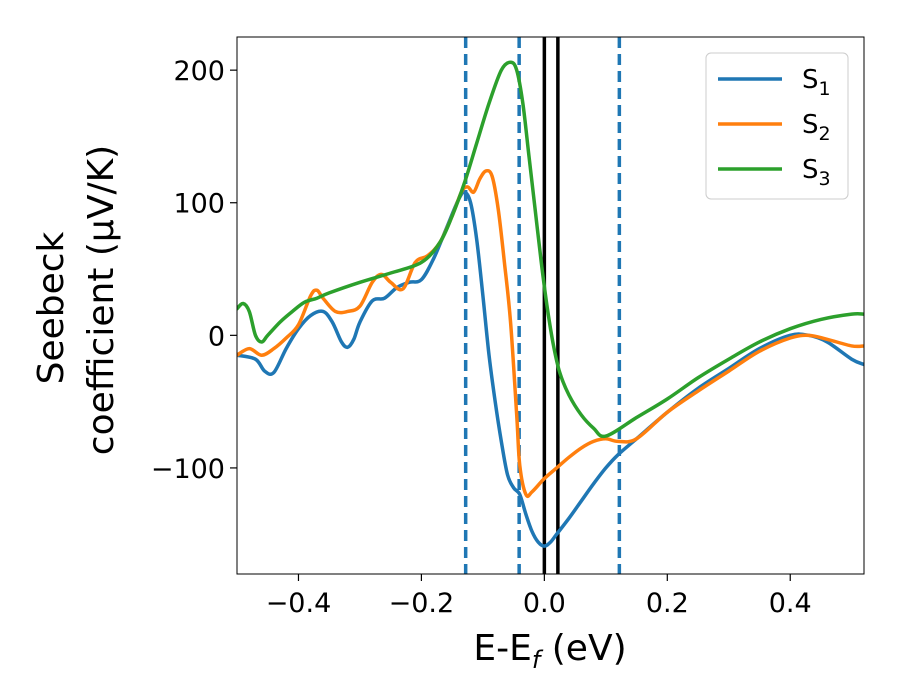  Describe the element at coordinates (790, 603) in the screenshot. I see `x-tick-label: 0.4` at that location.